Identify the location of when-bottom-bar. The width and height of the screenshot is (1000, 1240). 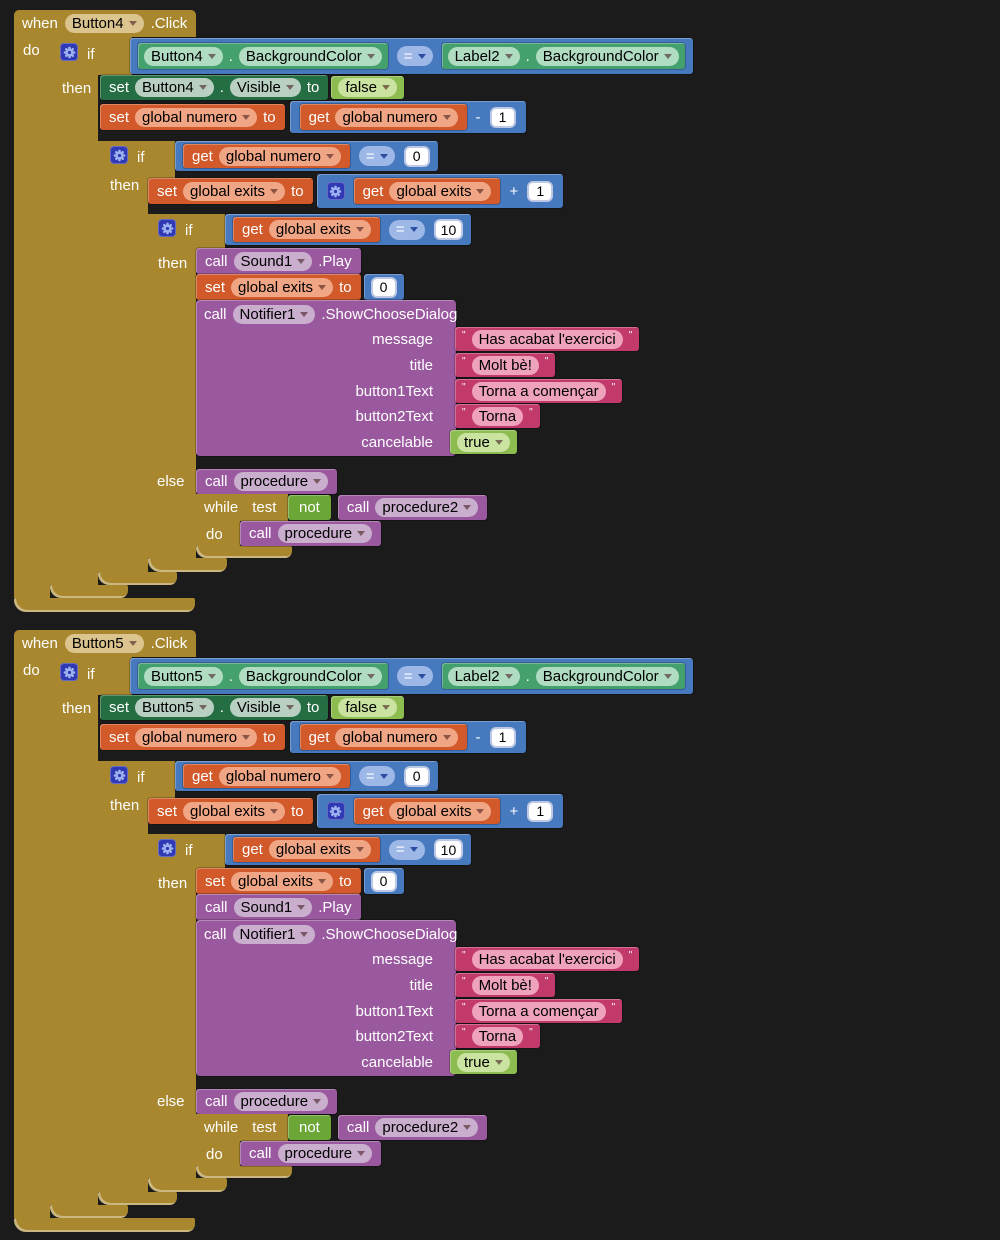
(104, 605).